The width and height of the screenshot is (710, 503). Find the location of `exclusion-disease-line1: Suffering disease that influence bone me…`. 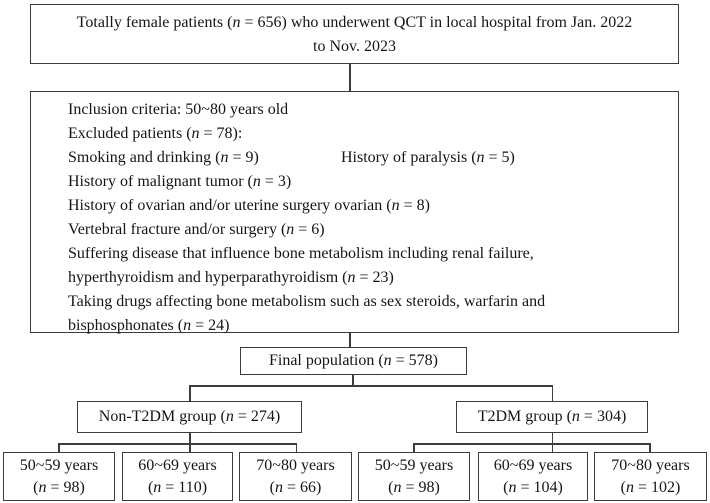

exclusion-disease-line1: Suffering disease that influence bone me… is located at coordinates (301, 253).